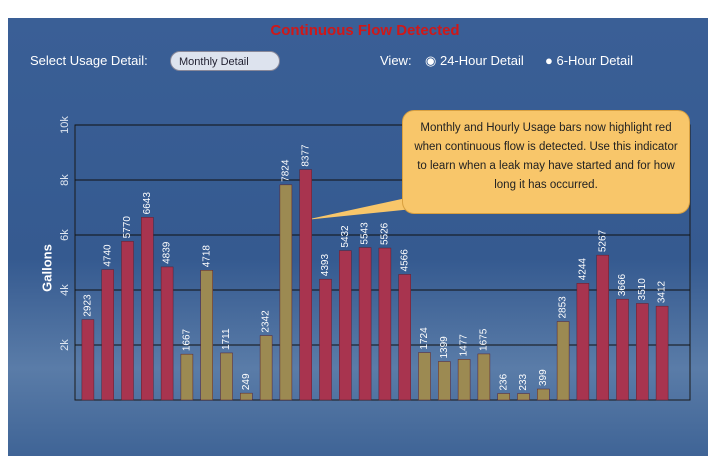 This screenshot has width=718, height=456. What do you see at coordinates (622, 285) in the screenshot?
I see `value-label: 3666` at bounding box center [622, 285].